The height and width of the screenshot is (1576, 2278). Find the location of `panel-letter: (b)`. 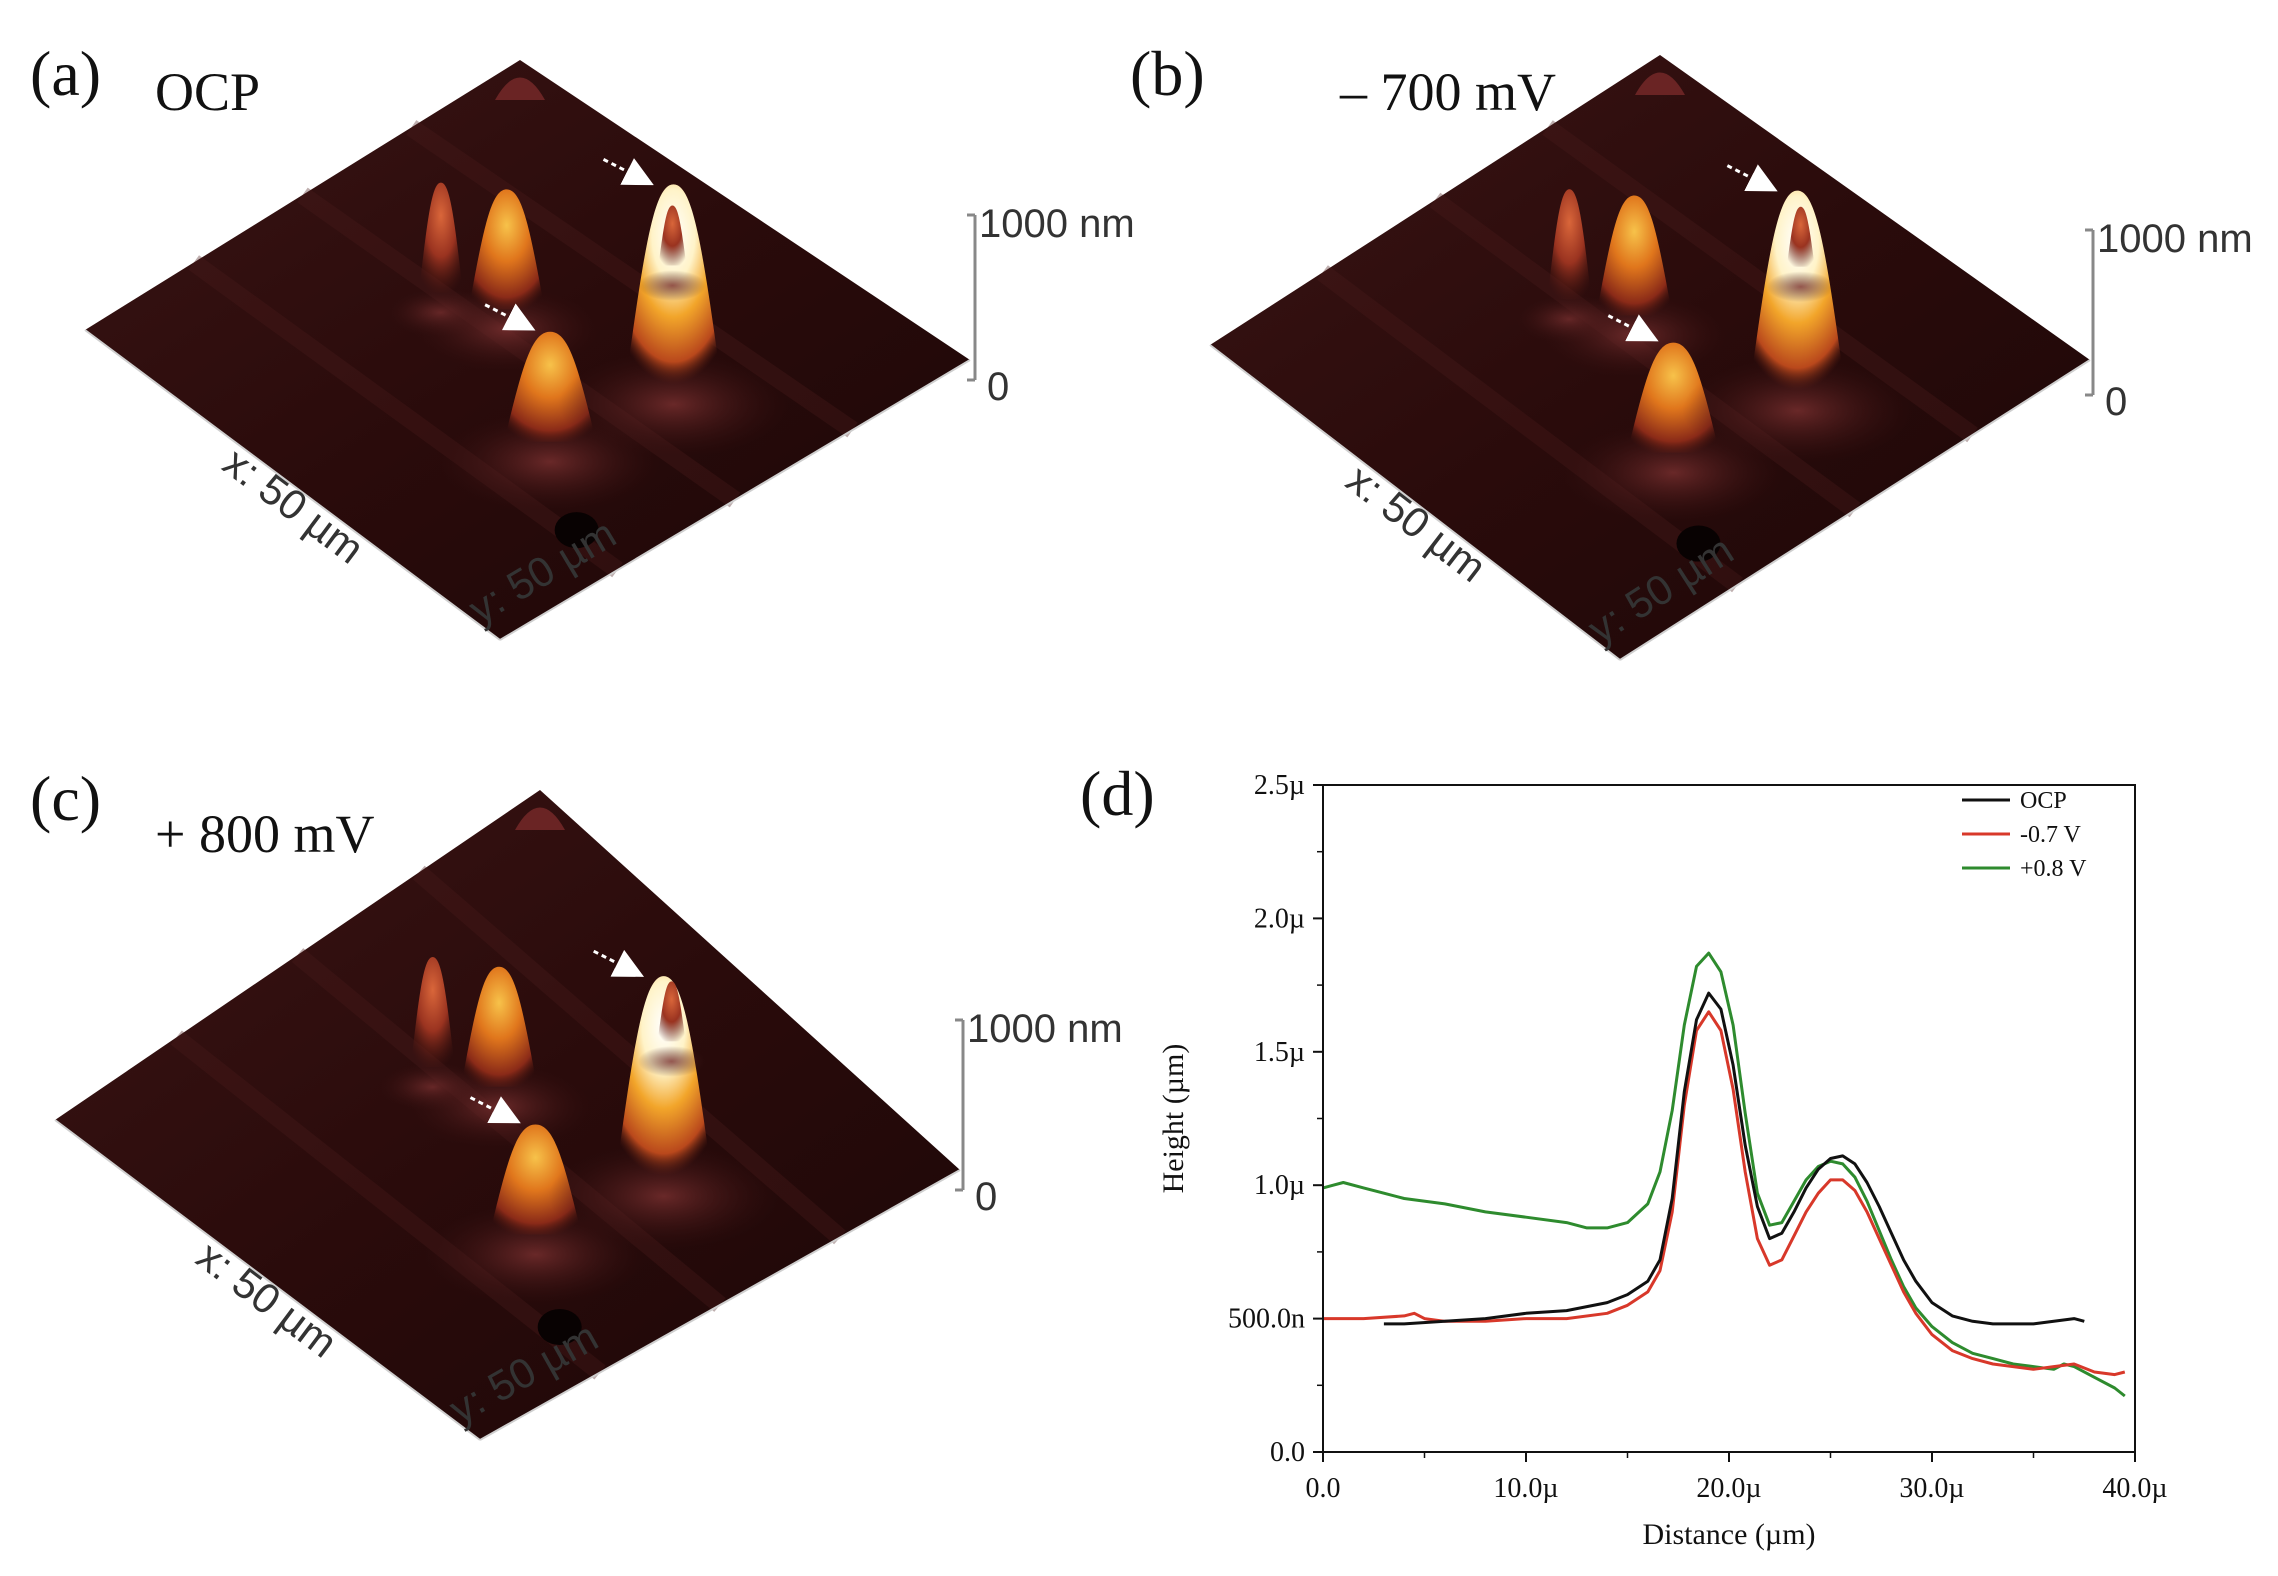

panel-letter: (b) is located at coordinates (1167, 73).